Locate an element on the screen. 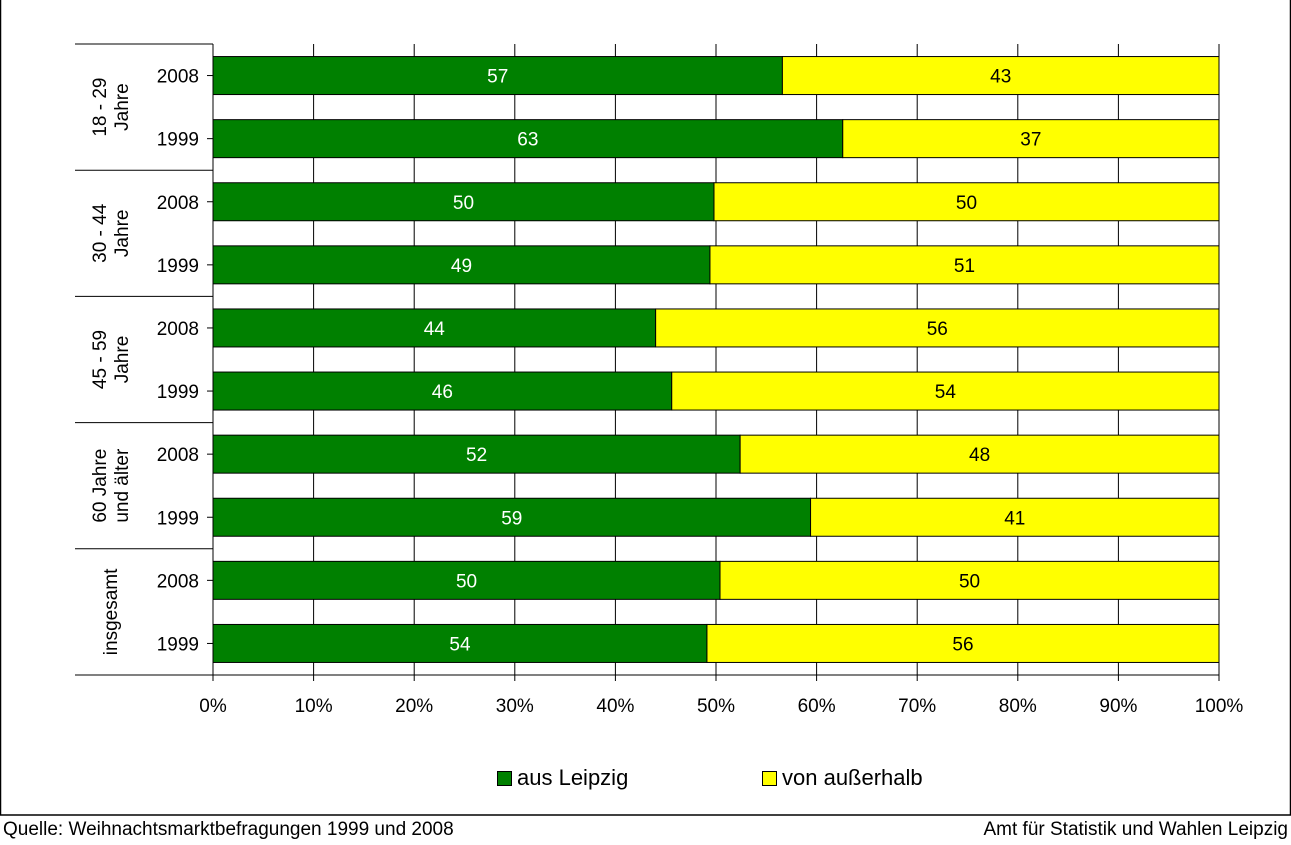  legend-item-aus-leipzig: aus Leipzig is located at coordinates (562, 778).